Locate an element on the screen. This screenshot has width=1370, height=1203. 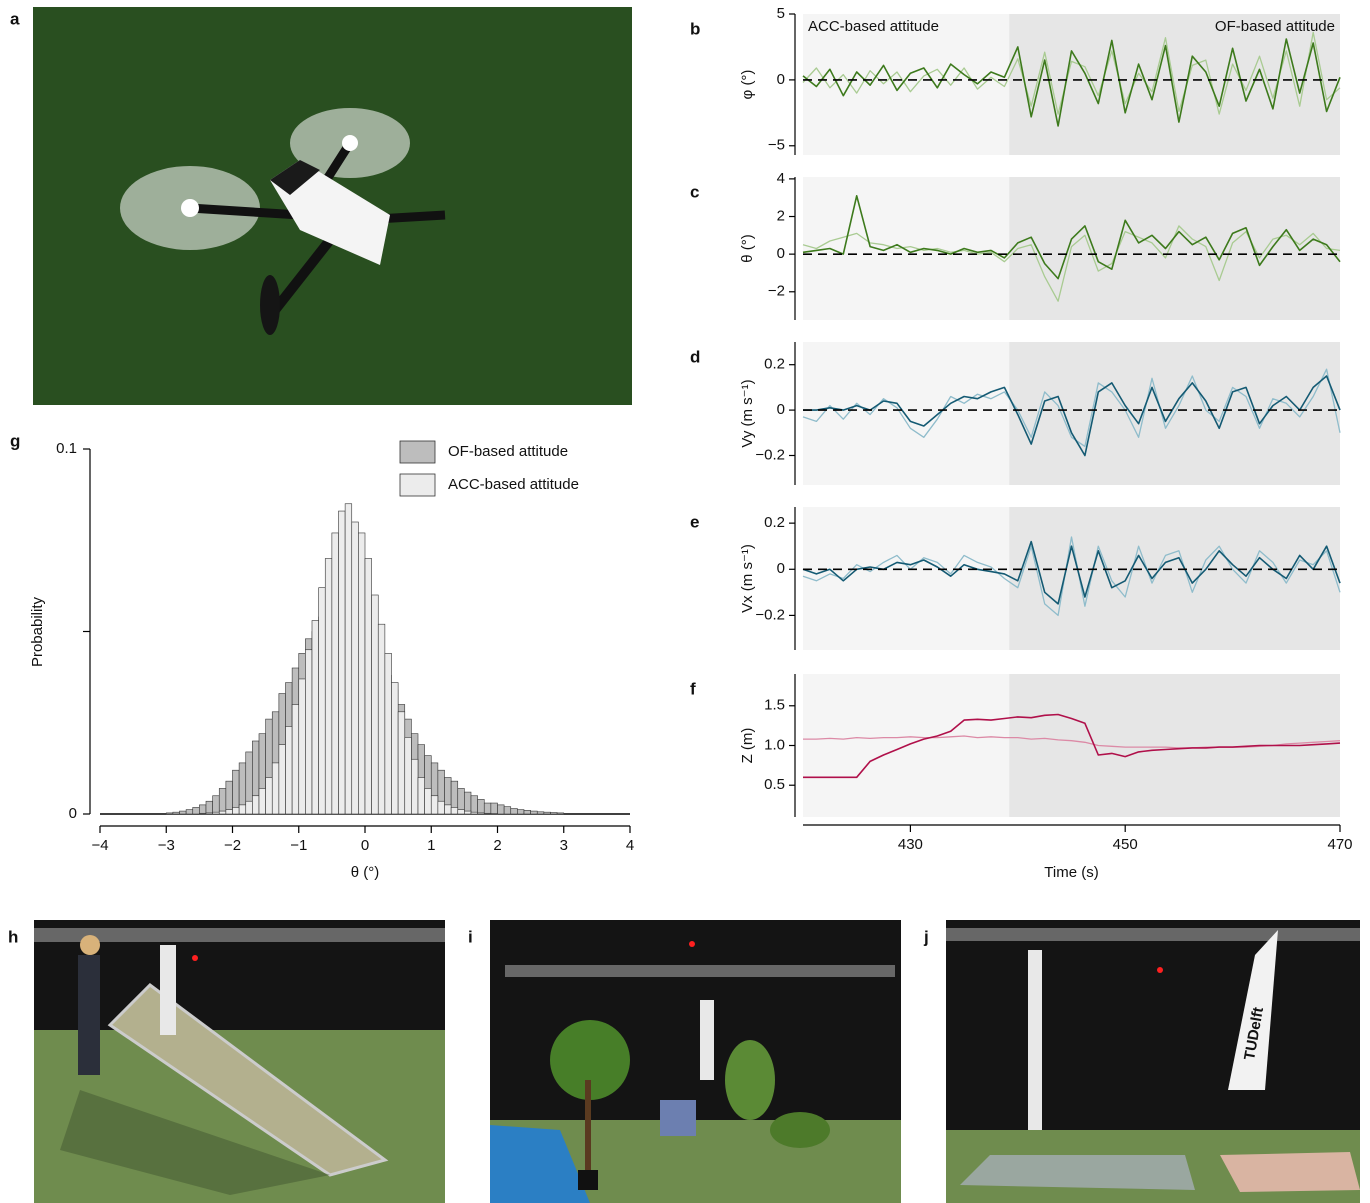
y-axis-label: Vy (m s⁻¹) is located at coordinates (747, 413).